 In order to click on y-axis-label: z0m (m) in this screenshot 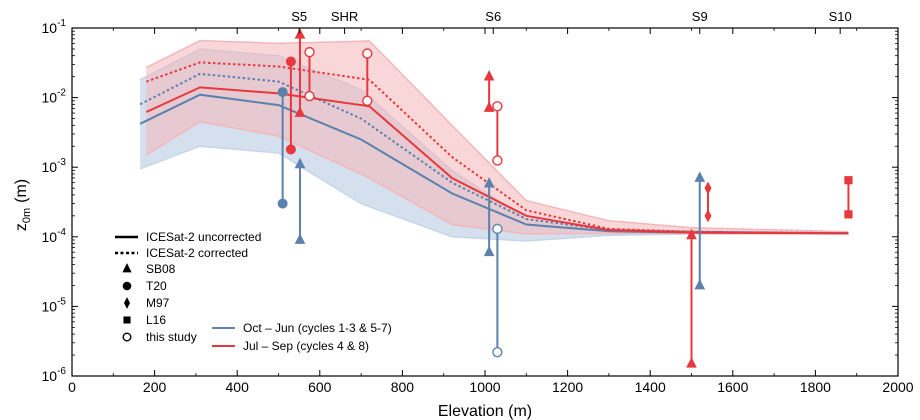, I will do `click(23, 205)`.